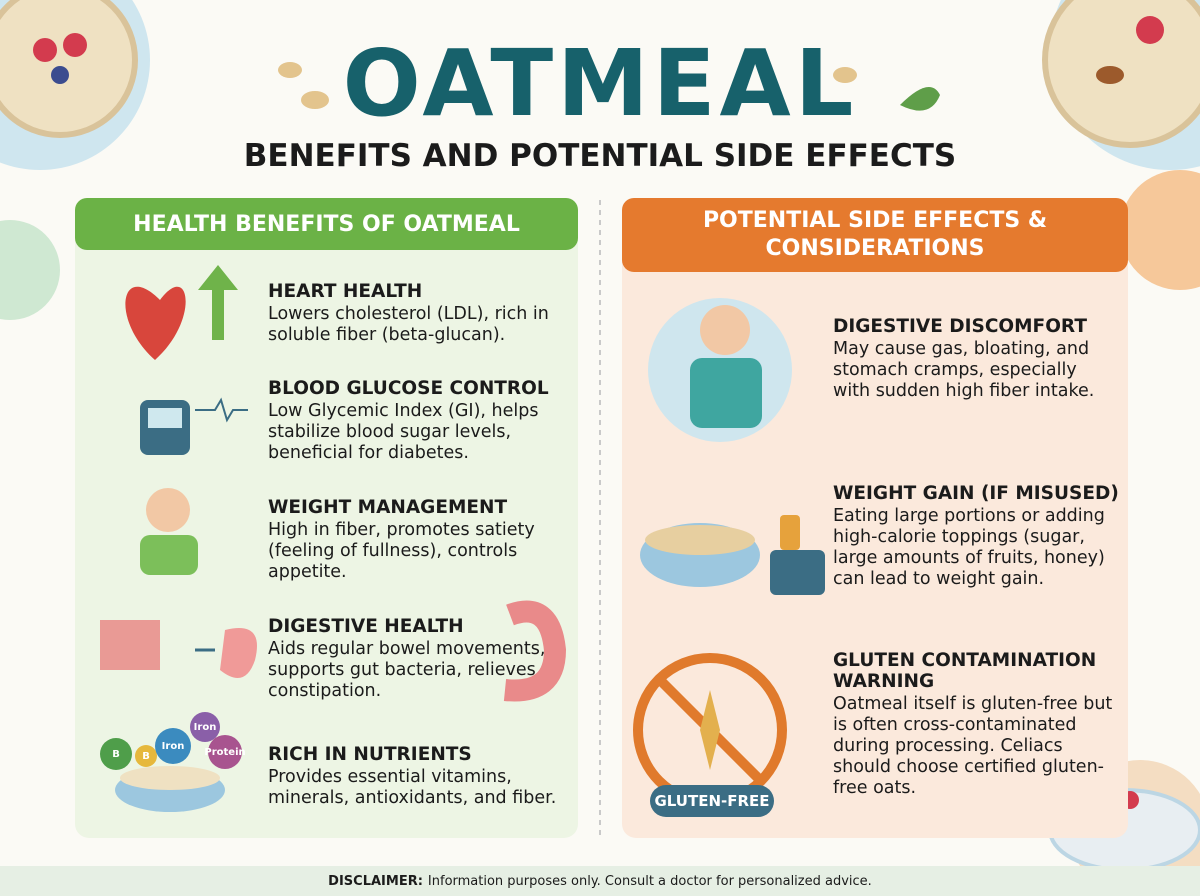 This screenshot has width=1200, height=896. What do you see at coordinates (326, 224) in the screenshot?
I see `benefits-heading: HEALTH BENEFITS OF OATMEAL` at bounding box center [326, 224].